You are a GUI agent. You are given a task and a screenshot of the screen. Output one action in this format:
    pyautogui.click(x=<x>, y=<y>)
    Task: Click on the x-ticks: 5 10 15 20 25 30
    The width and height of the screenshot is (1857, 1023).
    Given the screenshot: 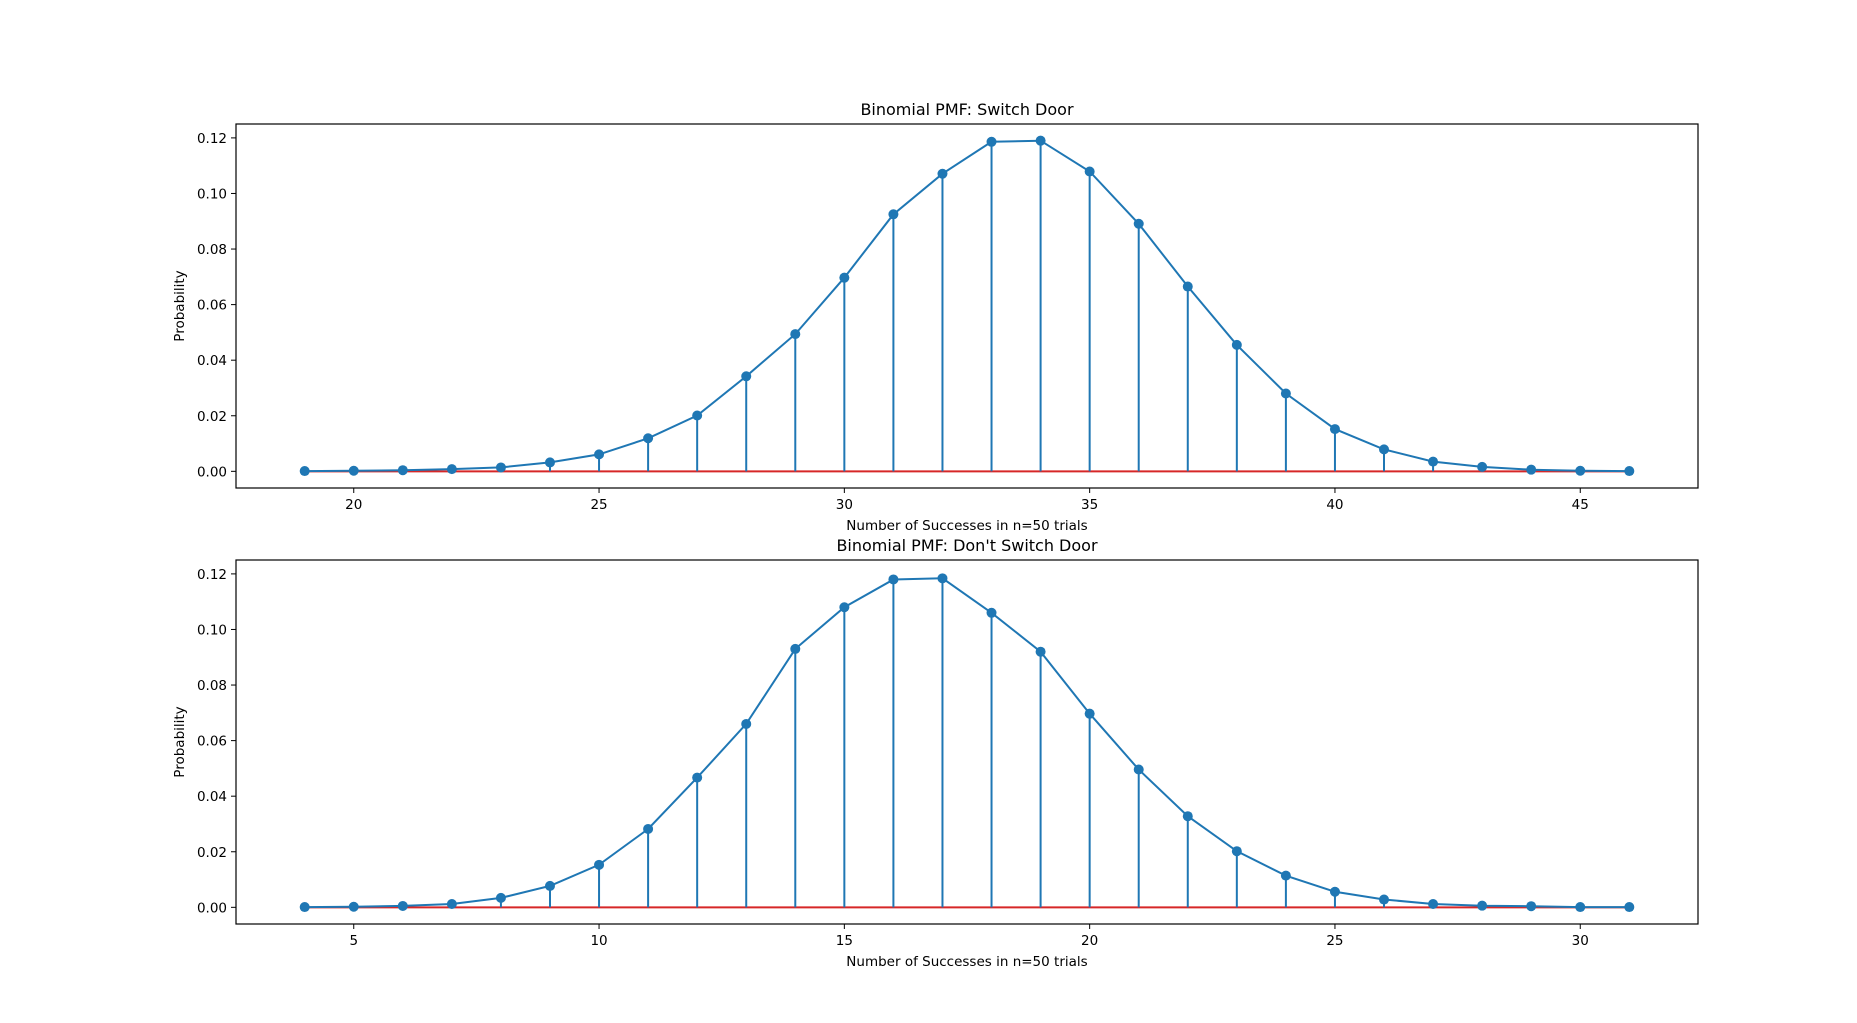 What is the action you would take?
    pyautogui.click(x=969, y=936)
    